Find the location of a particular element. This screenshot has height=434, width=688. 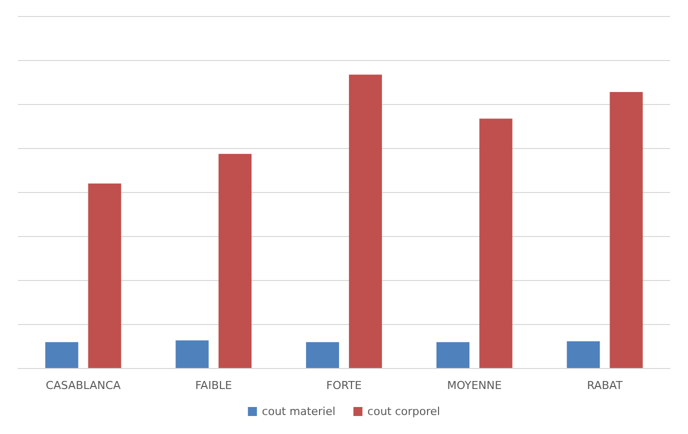

x-tick-label: FORTE is located at coordinates (344, 385).